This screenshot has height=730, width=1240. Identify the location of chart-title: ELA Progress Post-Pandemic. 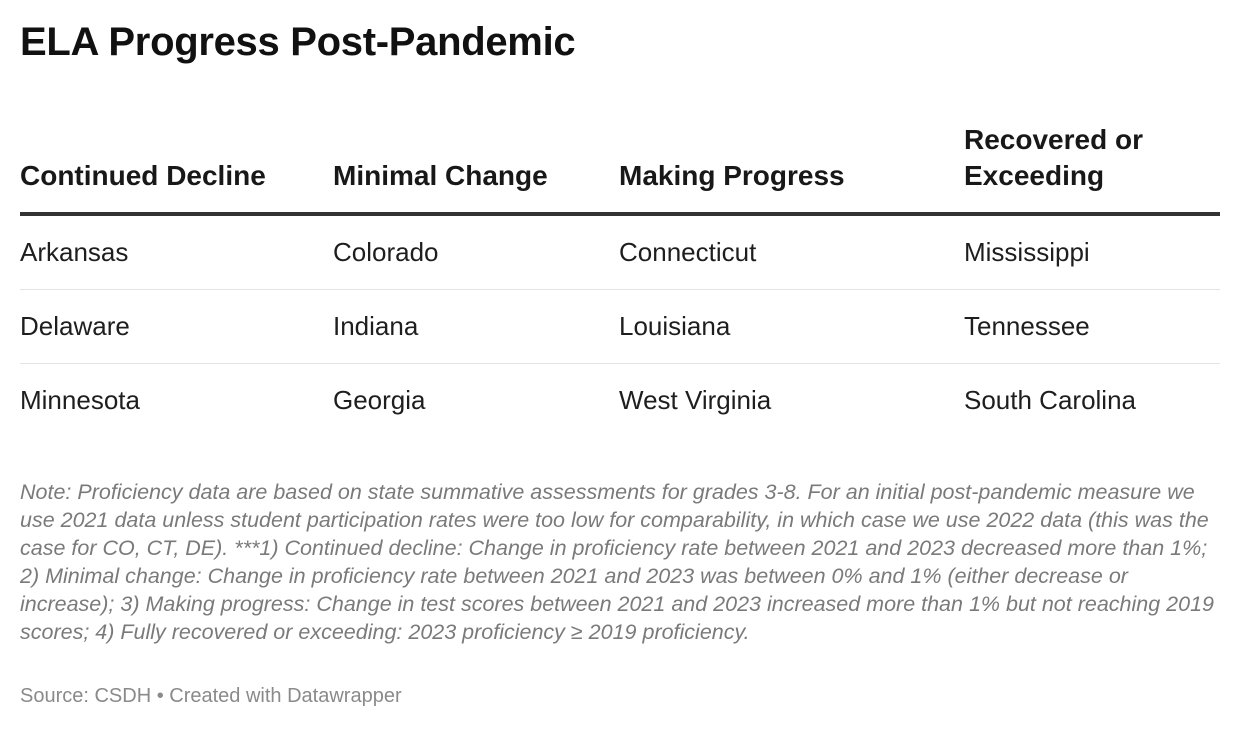
(298, 42).